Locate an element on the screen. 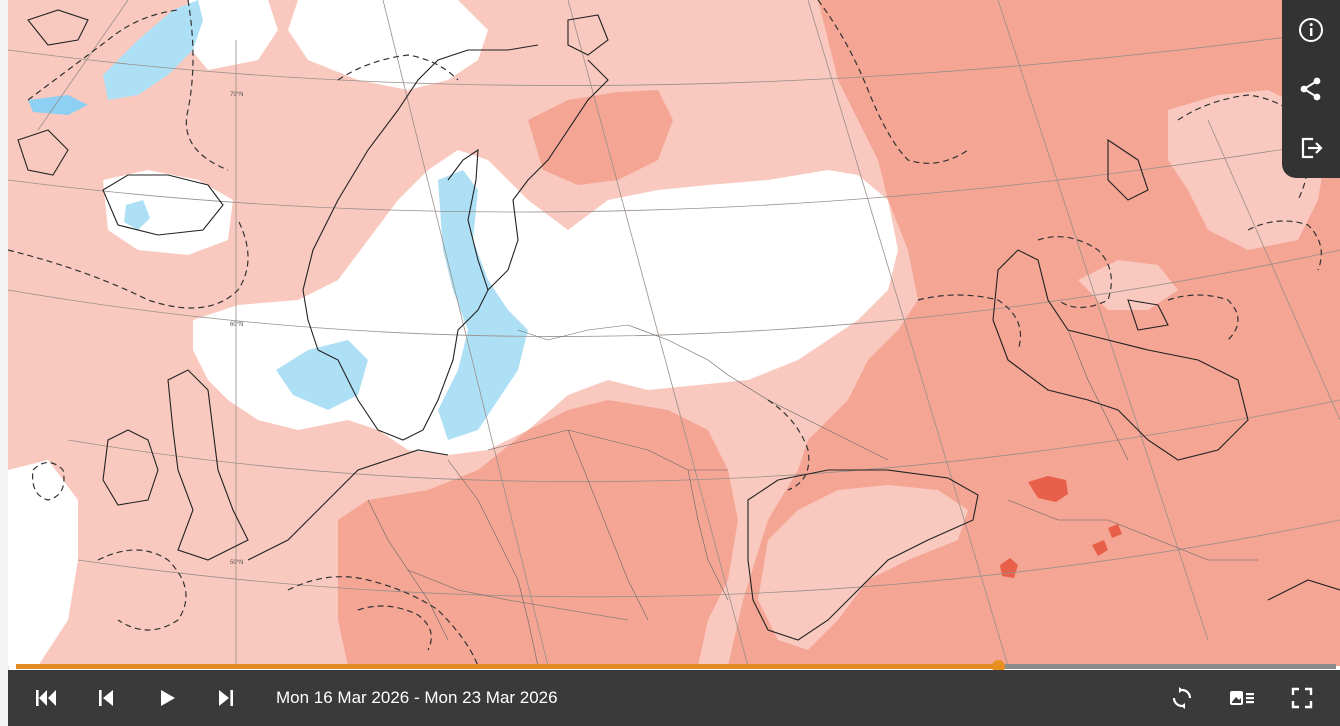  share-button is located at coordinates (1311, 88).